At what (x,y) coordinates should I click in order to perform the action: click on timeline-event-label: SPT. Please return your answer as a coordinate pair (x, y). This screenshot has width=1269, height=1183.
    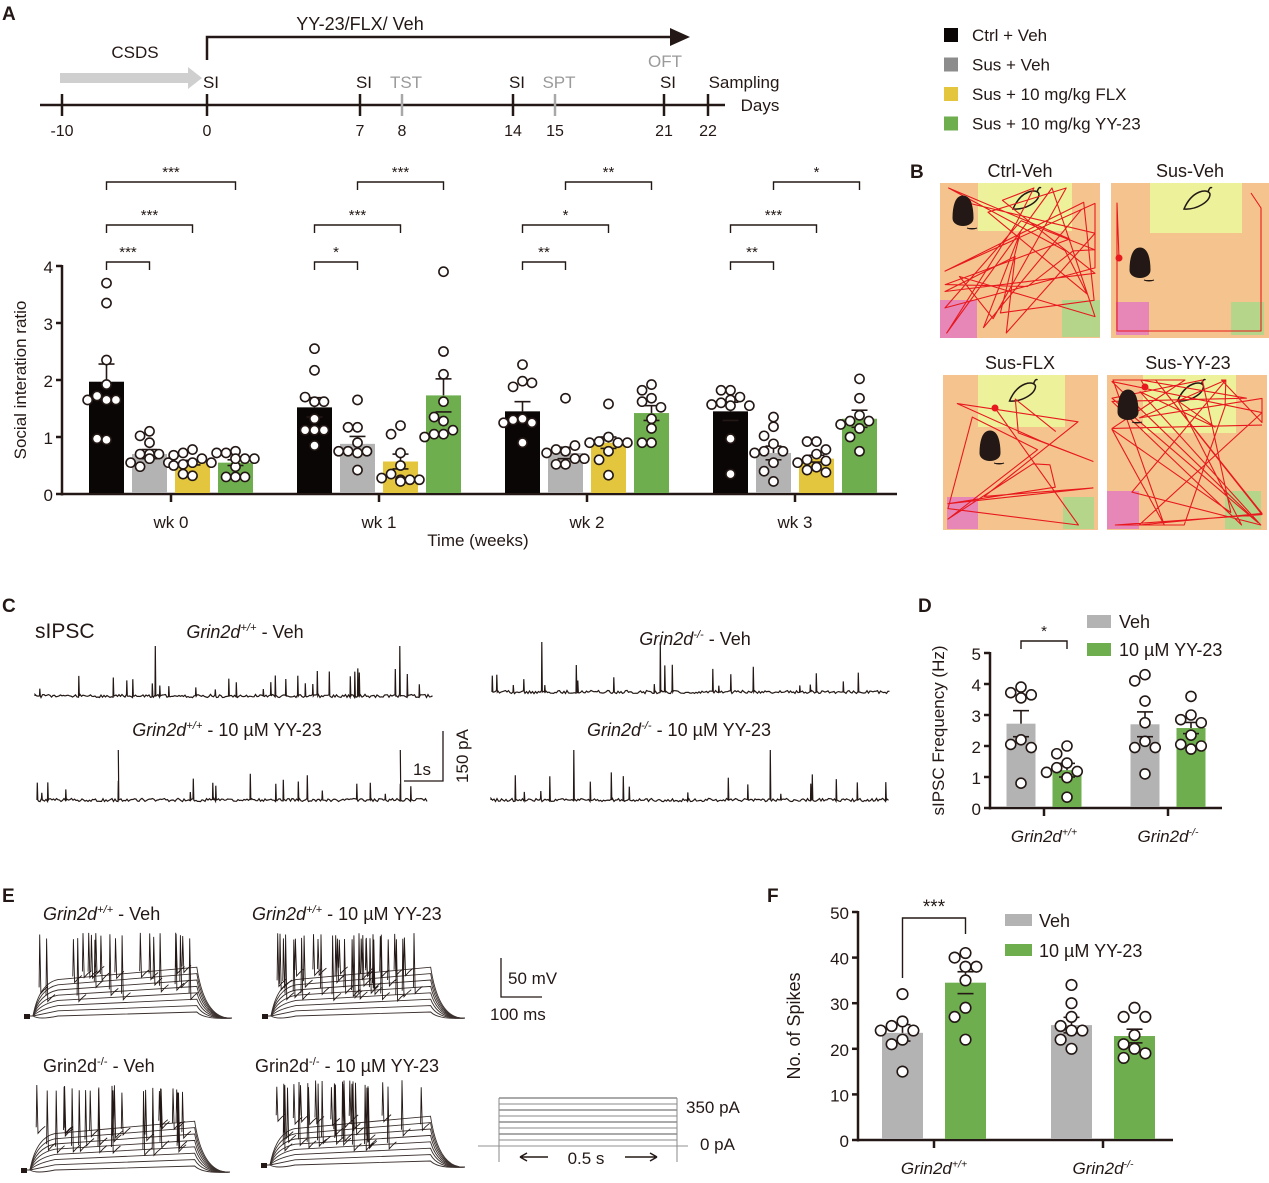
    Looking at the image, I should click on (558, 82).